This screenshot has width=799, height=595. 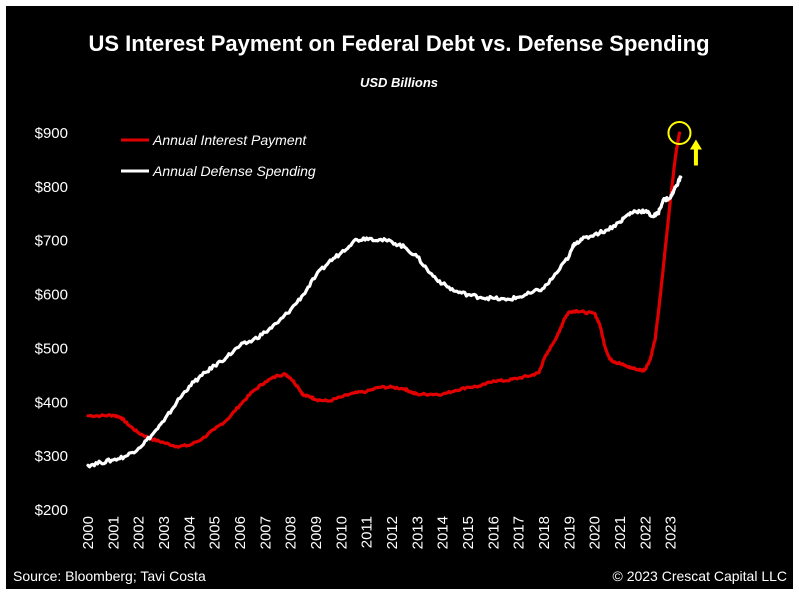 I want to click on legend-label-interest: Annual Interest Payment, so click(x=229, y=140).